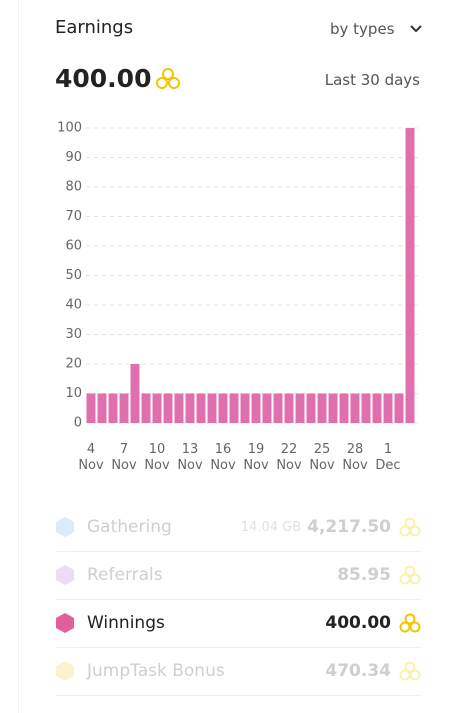 The width and height of the screenshot is (474, 713). I want to click on legend-value: 400.00, so click(358, 623).